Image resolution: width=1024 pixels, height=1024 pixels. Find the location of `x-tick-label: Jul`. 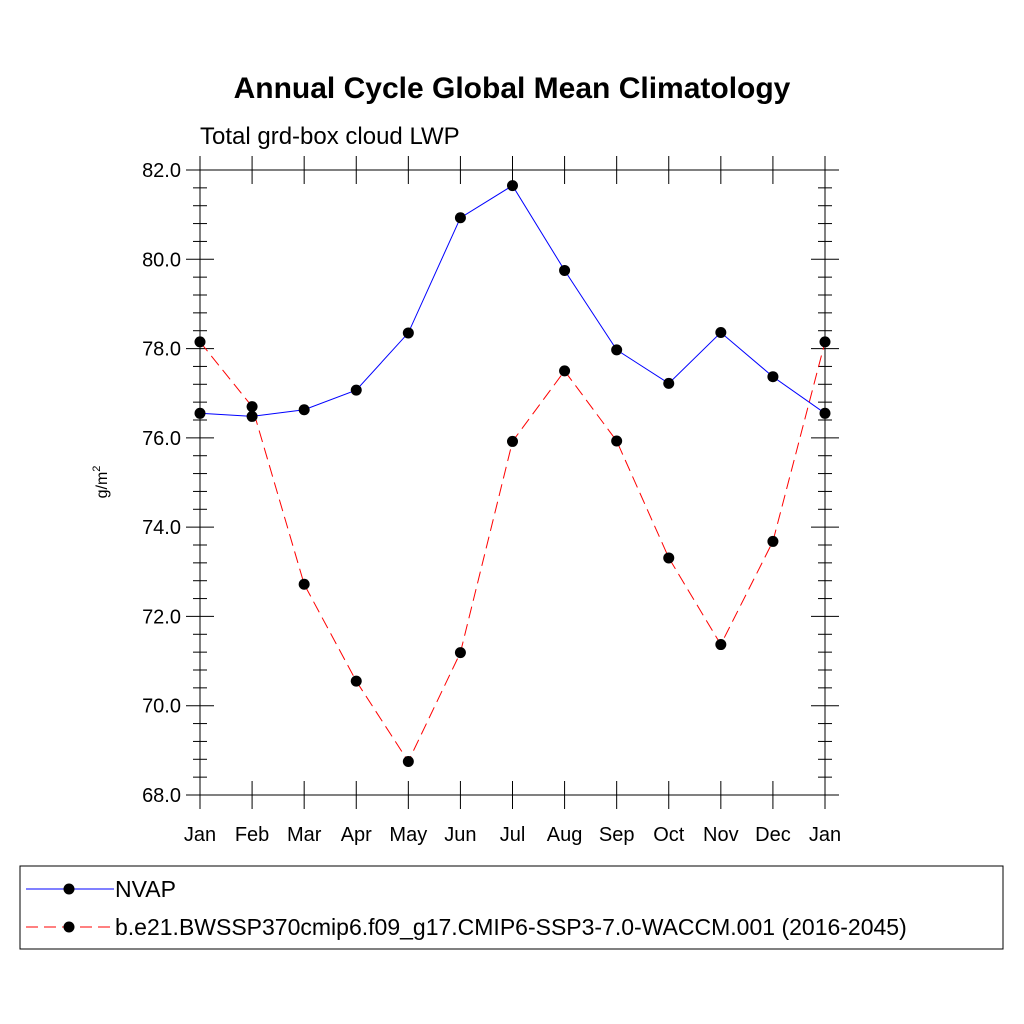

x-tick-label: Jul is located at coordinates (513, 835).